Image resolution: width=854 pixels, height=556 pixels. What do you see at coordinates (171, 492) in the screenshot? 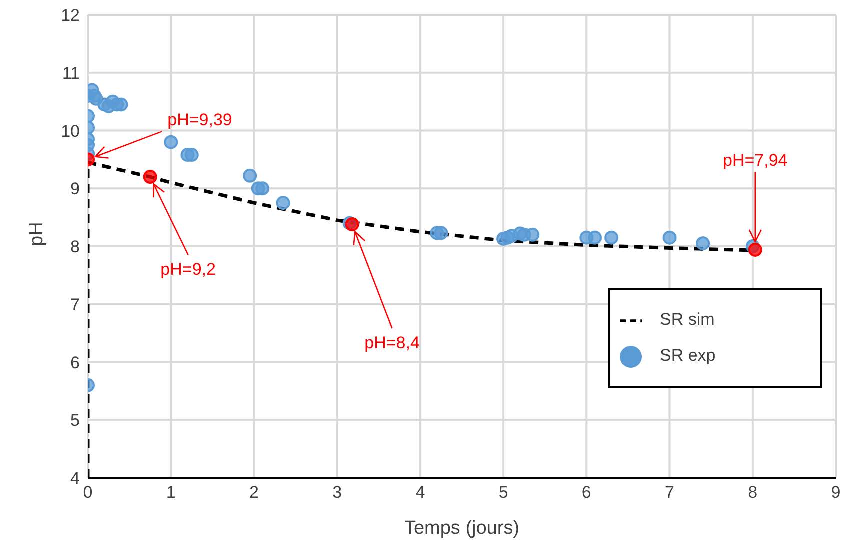
I see `x-tick-label: 1` at bounding box center [171, 492].